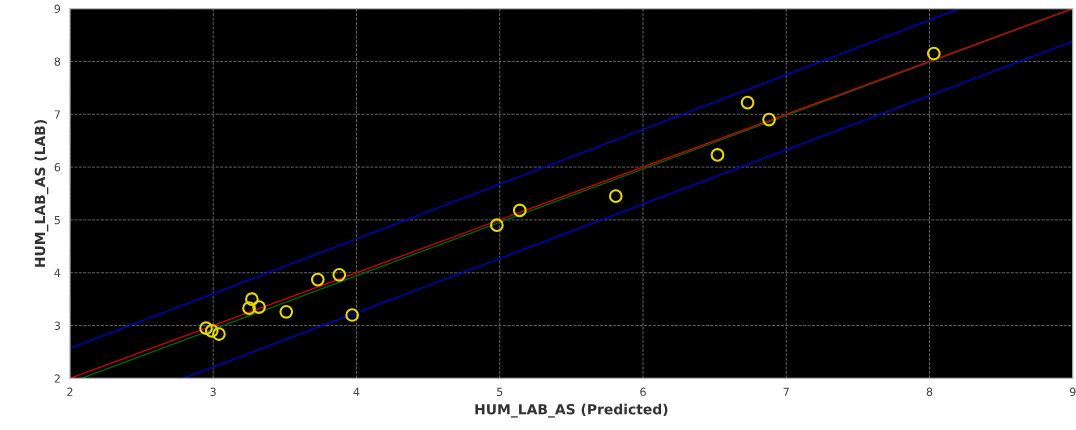  Describe the element at coordinates (41, 193) in the screenshot. I see `y-axis-title: HUM_LAB_AS (LAB)` at that location.